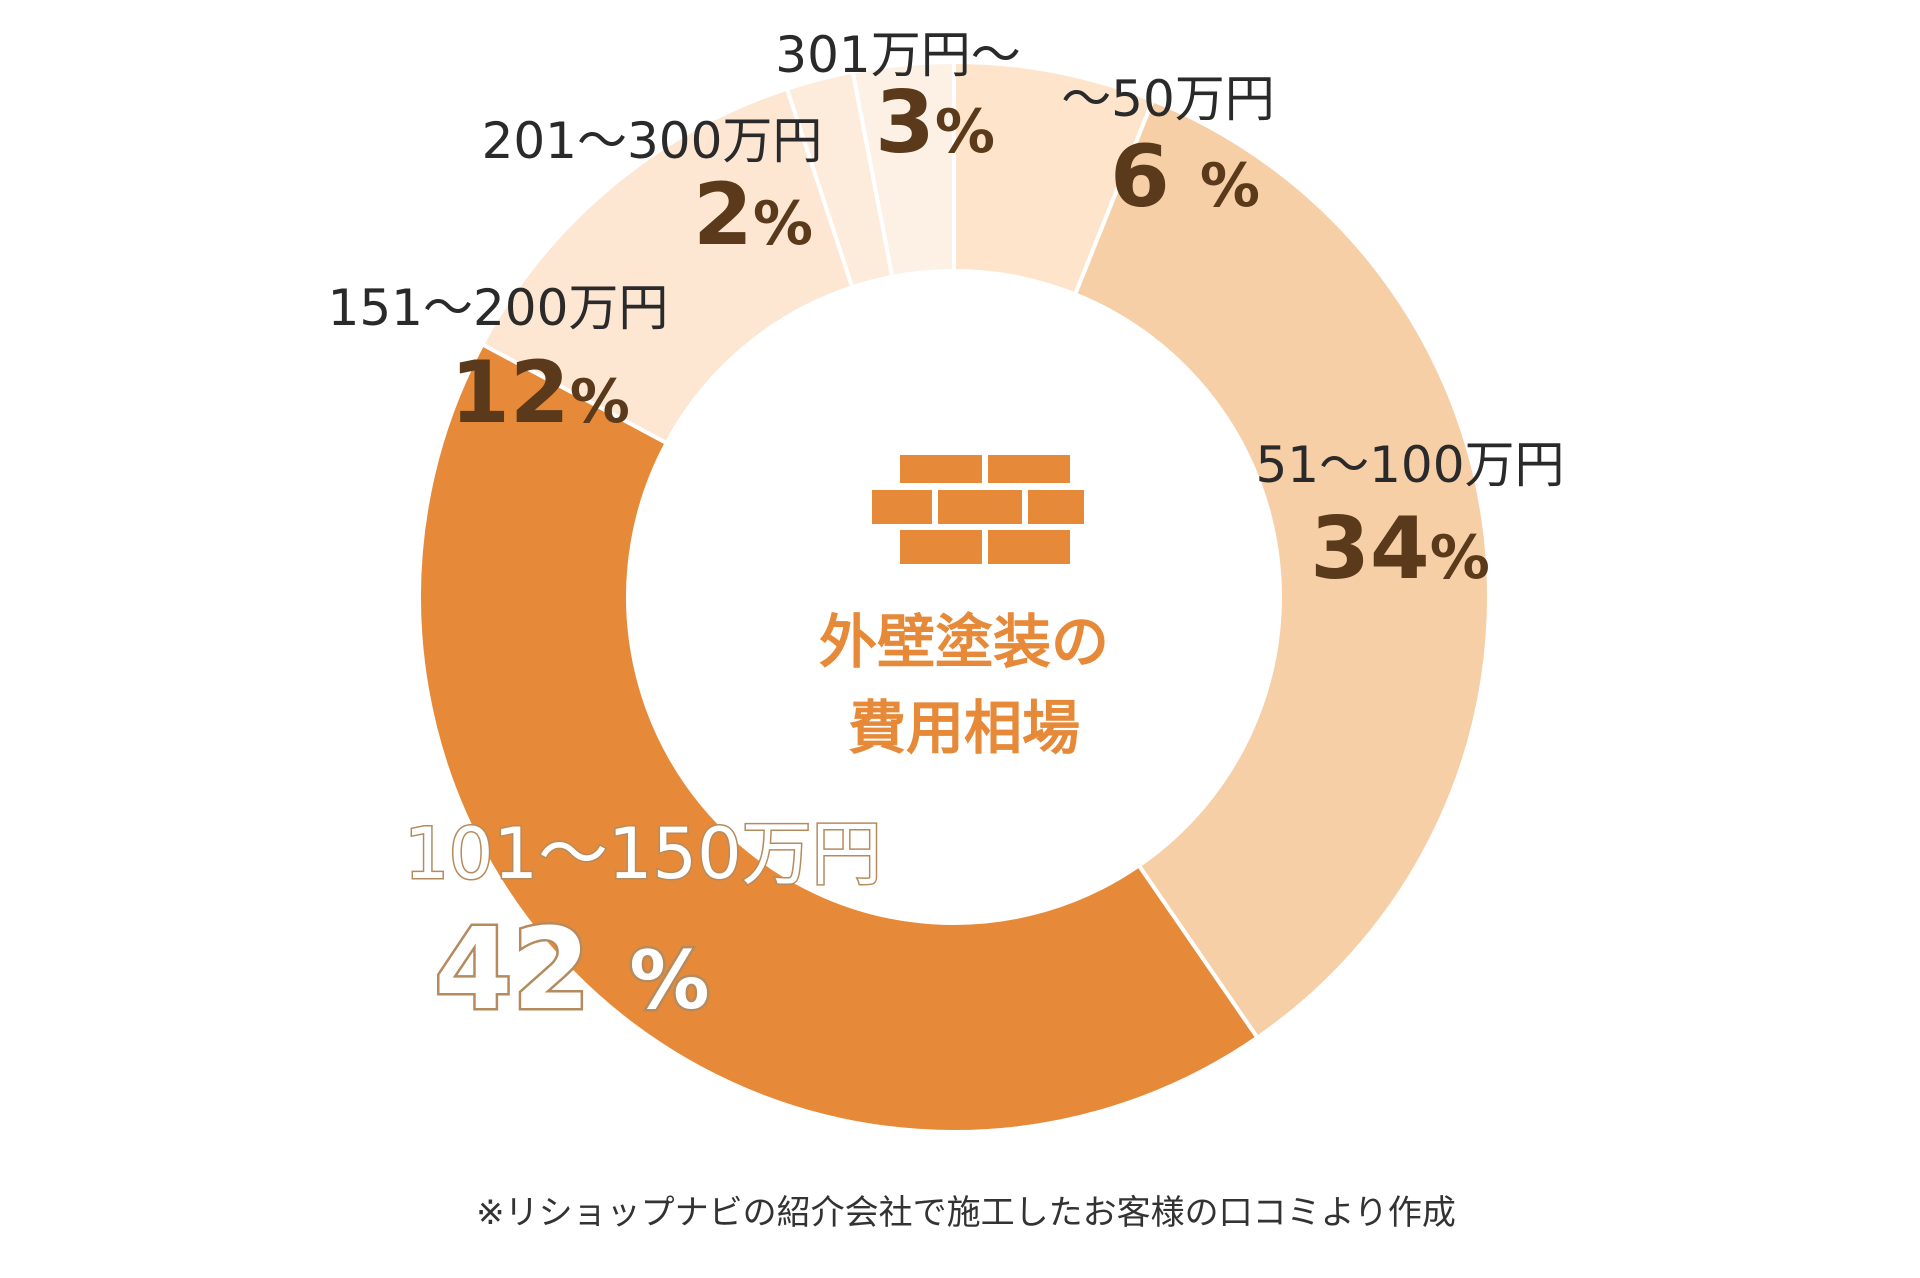  What do you see at coordinates (966, 1213) in the screenshot?
I see `footnote: ※リショップナビの紹介会社で施工したお客様の口コミより作成` at bounding box center [966, 1213].